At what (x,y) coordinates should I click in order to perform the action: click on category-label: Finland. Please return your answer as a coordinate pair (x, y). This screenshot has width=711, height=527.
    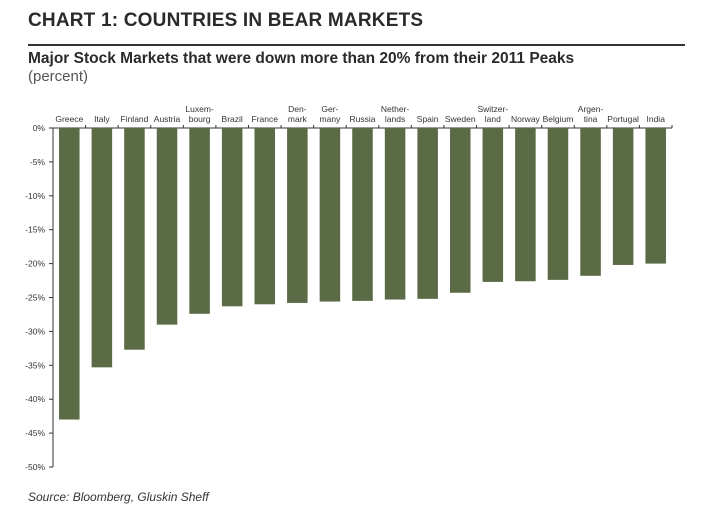
    Looking at the image, I should click on (135, 119).